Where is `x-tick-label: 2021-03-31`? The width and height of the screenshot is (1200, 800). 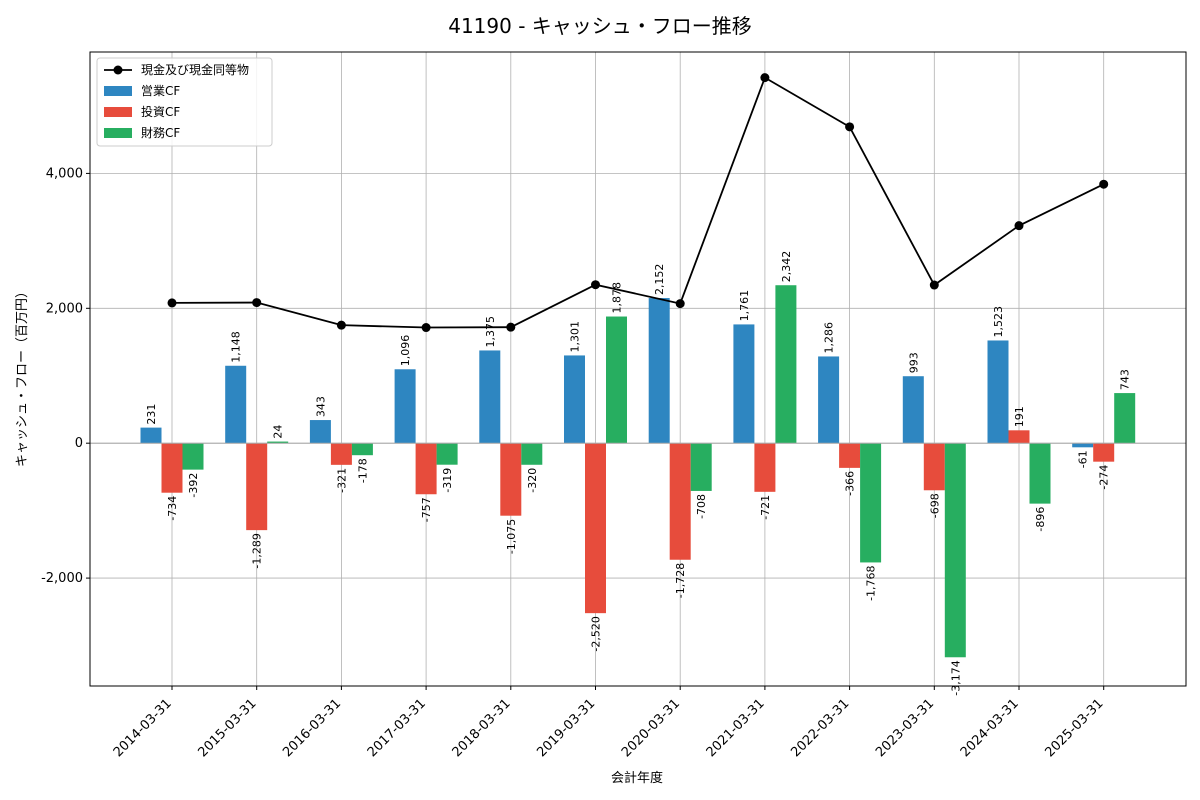 x-tick-label: 2021-03-31 is located at coordinates (736, 728).